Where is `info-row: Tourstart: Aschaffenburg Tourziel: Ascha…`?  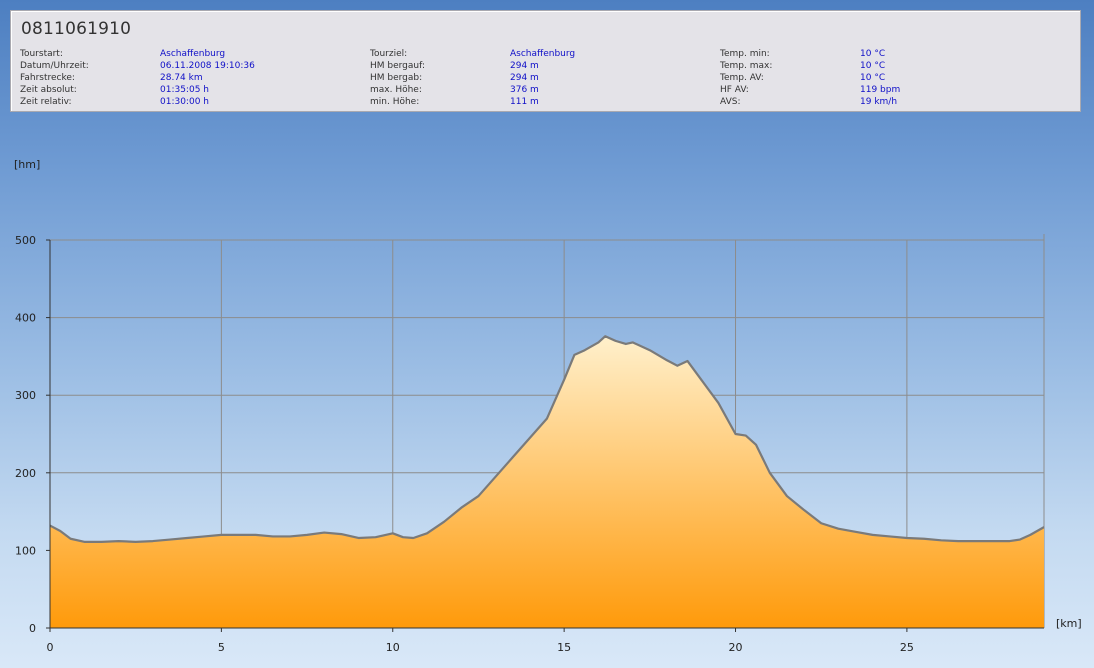
info-row: Tourstart: Aschaffenburg Tourziel: Ascha… is located at coordinates (545, 54).